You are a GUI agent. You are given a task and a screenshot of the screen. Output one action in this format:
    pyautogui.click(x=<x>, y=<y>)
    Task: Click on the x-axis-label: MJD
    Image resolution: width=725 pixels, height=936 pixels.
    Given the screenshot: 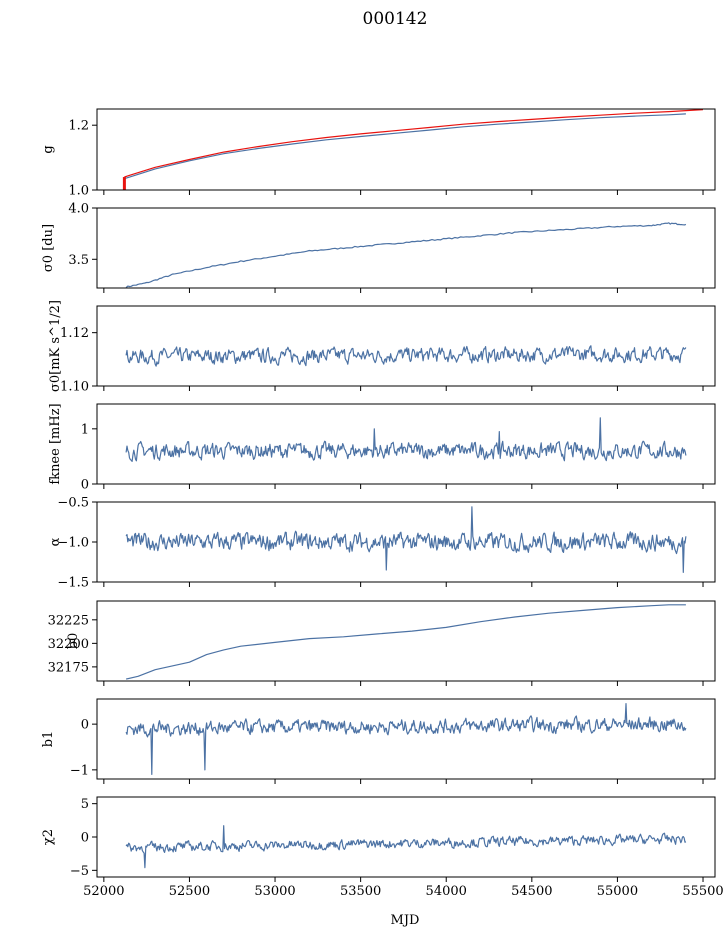 What is the action you would take?
    pyautogui.click(x=405, y=920)
    